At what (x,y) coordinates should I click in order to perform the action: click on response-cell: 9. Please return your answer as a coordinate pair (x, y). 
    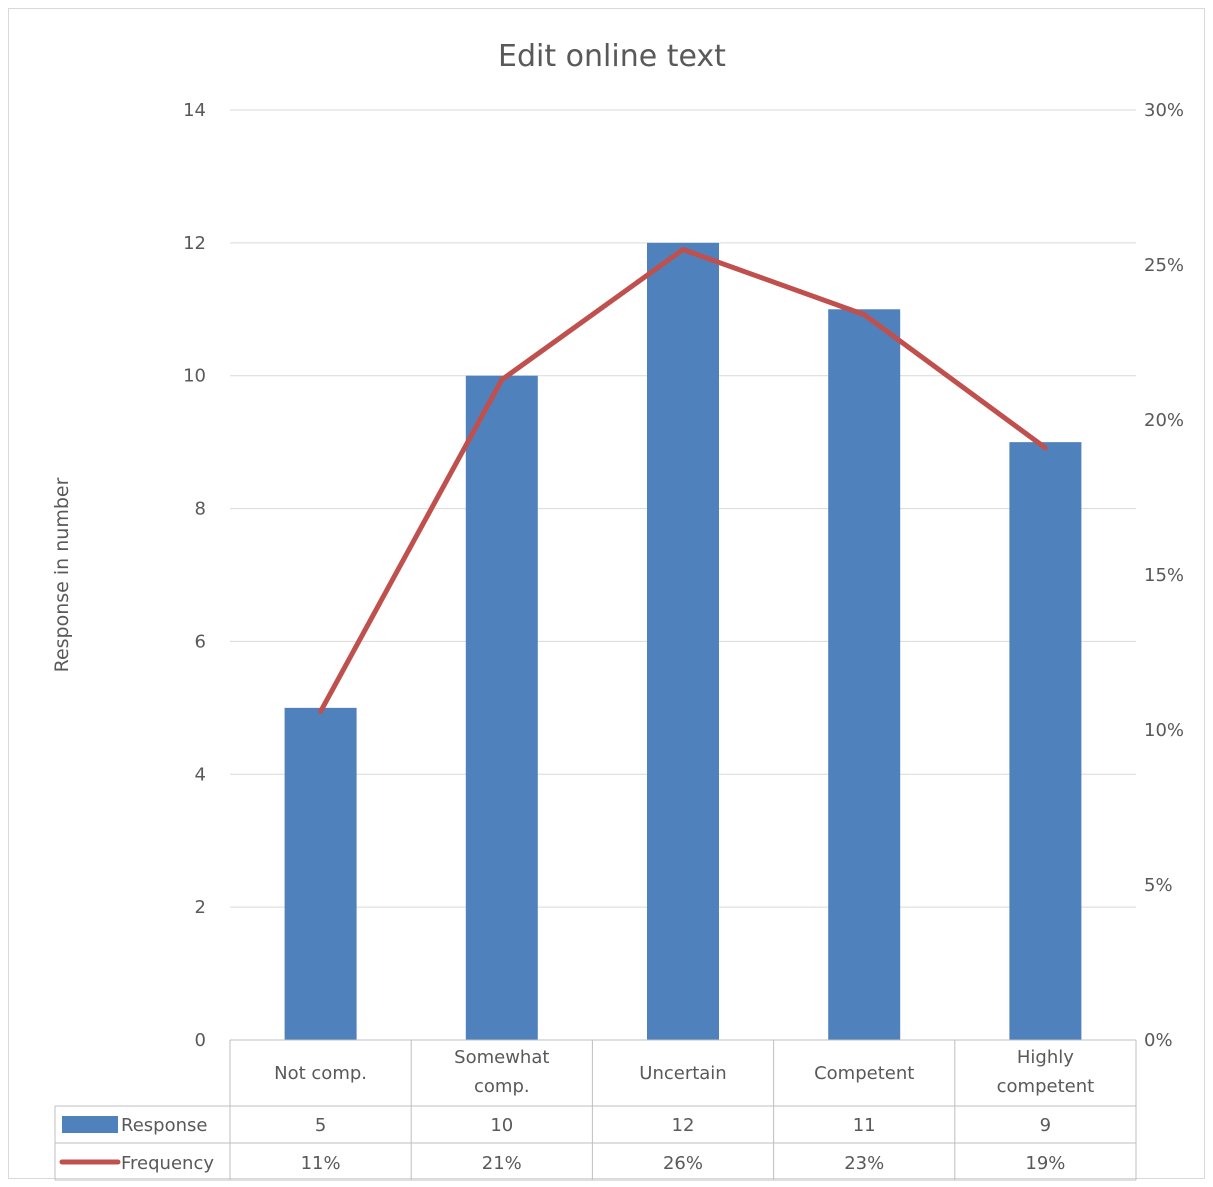
    Looking at the image, I should click on (1045, 1125).